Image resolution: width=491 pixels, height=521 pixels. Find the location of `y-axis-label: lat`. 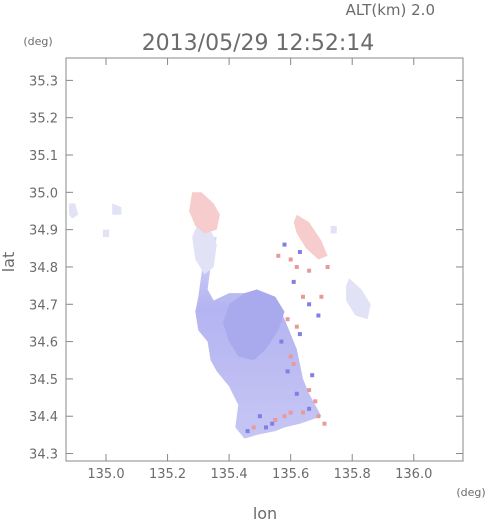

y-axis-label: lat is located at coordinates (9, 262).